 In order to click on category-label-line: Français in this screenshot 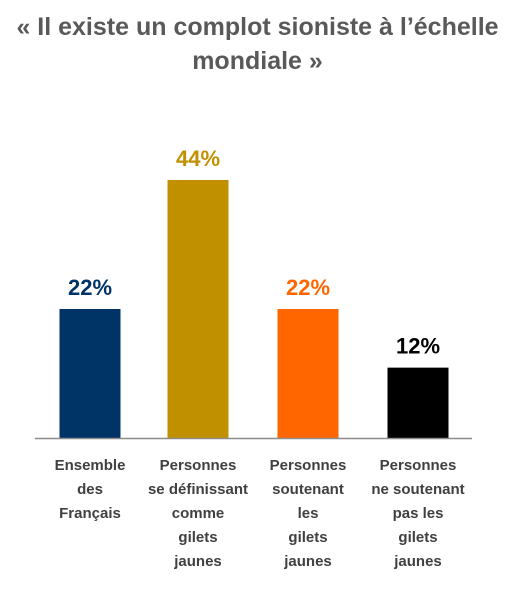, I will do `click(90, 513)`.